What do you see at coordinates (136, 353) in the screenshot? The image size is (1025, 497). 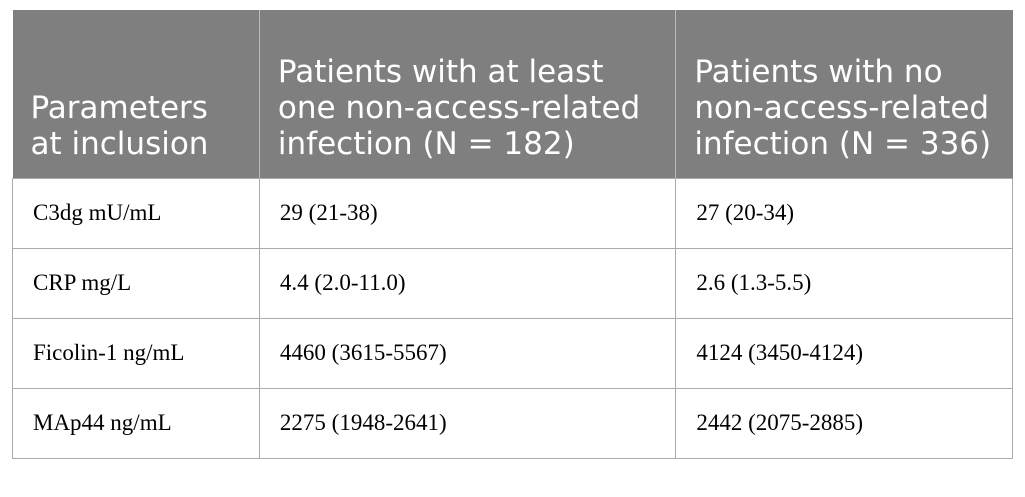 I see `table-cell: Ficolin-1 ng/mL` at bounding box center [136, 353].